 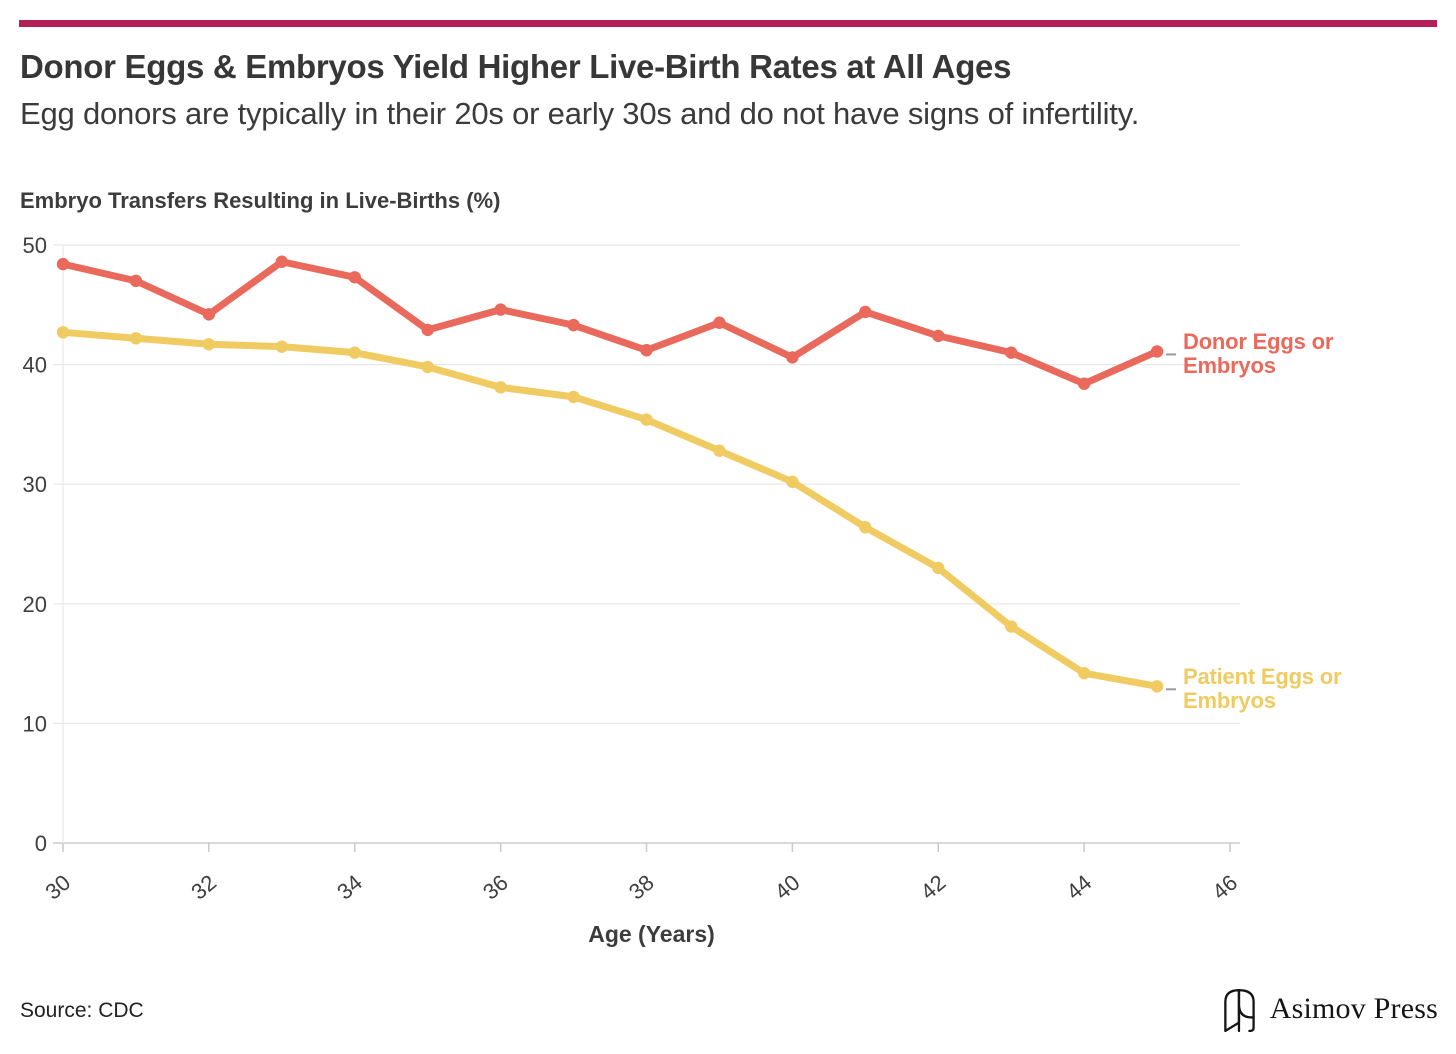 What do you see at coordinates (41, 843) in the screenshot?
I see `y-tick-label-0: 0` at bounding box center [41, 843].